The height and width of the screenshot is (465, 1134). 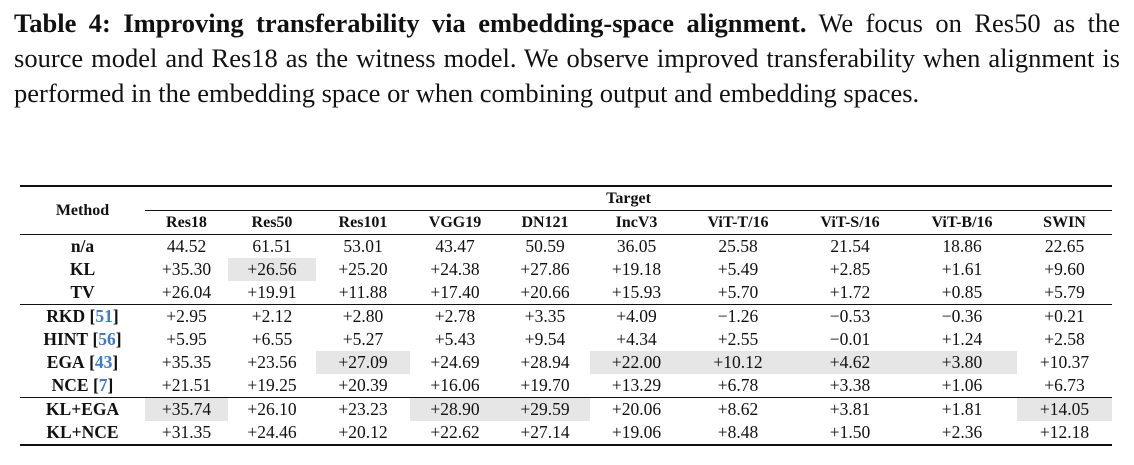 What do you see at coordinates (1064, 339) in the screenshot?
I see `value-cell: +2.58` at bounding box center [1064, 339].